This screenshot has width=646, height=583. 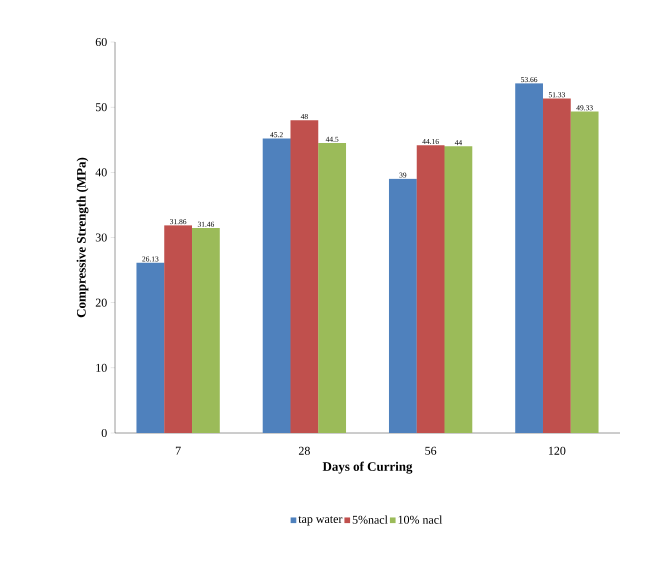 I want to click on x-tick-label: 28, so click(x=304, y=450).